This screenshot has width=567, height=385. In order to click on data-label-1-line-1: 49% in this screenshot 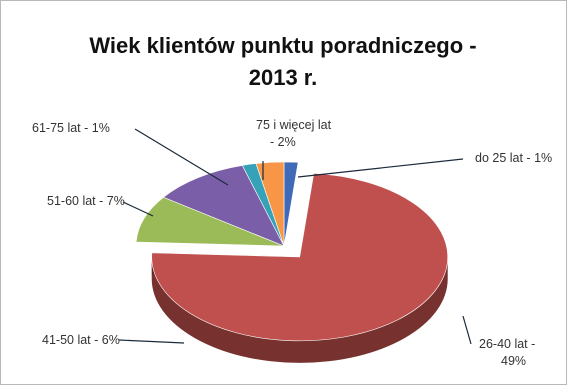, I will do `click(513, 361)`.